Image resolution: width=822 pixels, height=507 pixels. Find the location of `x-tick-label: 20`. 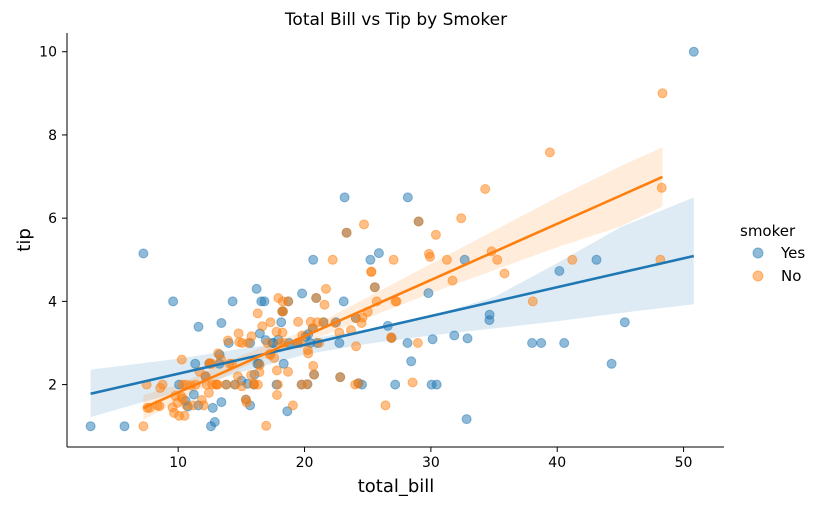

x-tick-label: 20 is located at coordinates (305, 463).